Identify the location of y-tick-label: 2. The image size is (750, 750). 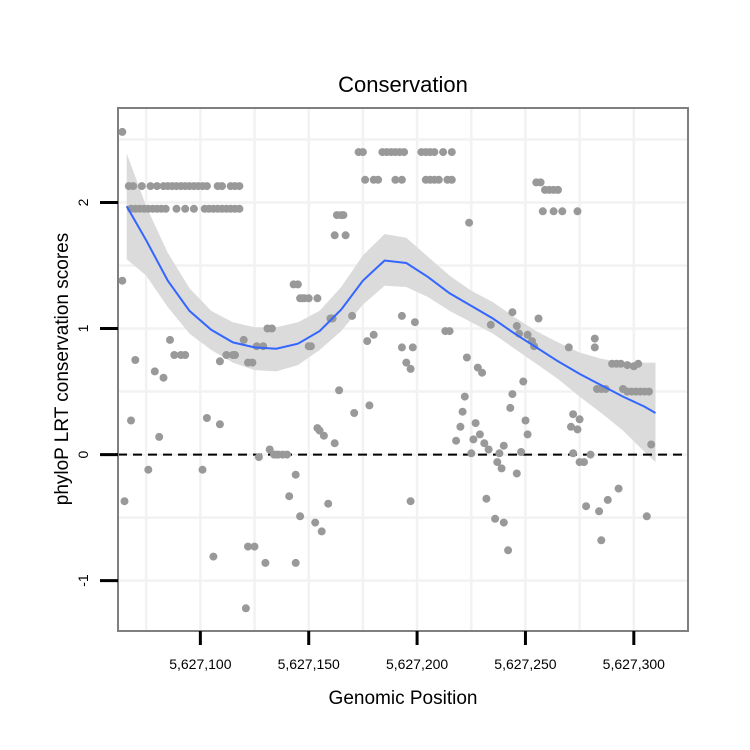
(83, 202).